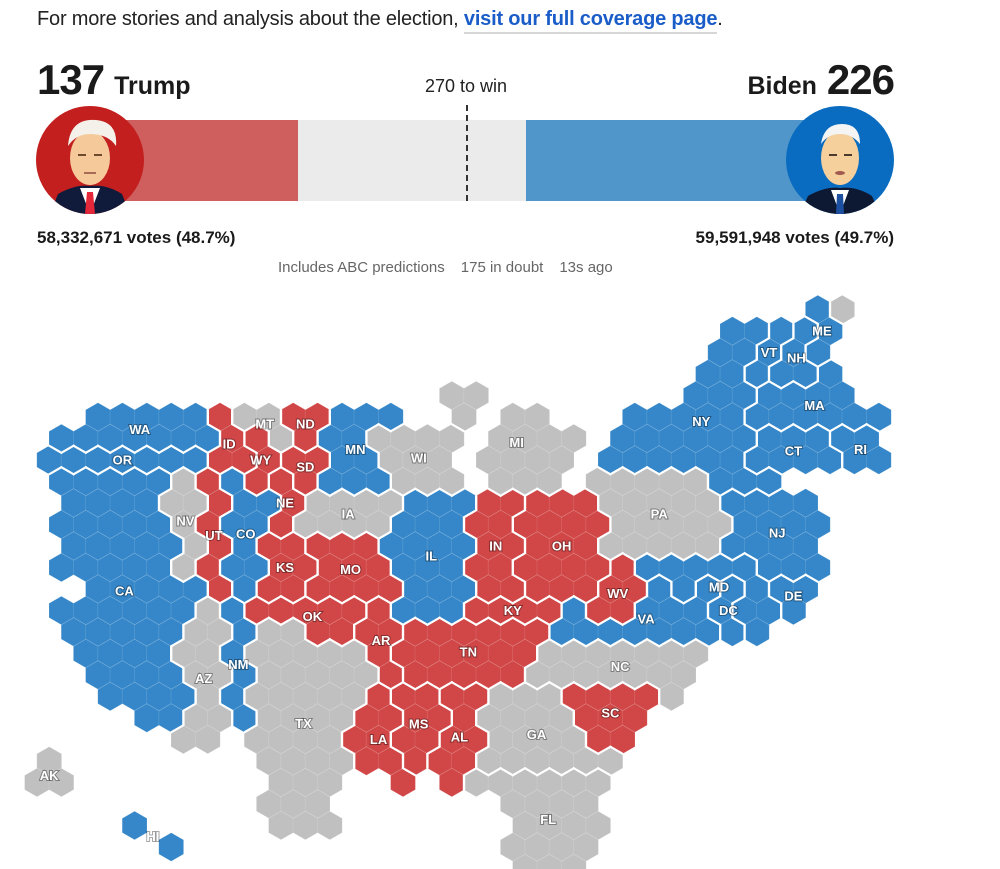 This screenshot has width=1000, height=869. Describe the element at coordinates (793, 450) in the screenshot. I see `state-label-ct: CT` at that location.